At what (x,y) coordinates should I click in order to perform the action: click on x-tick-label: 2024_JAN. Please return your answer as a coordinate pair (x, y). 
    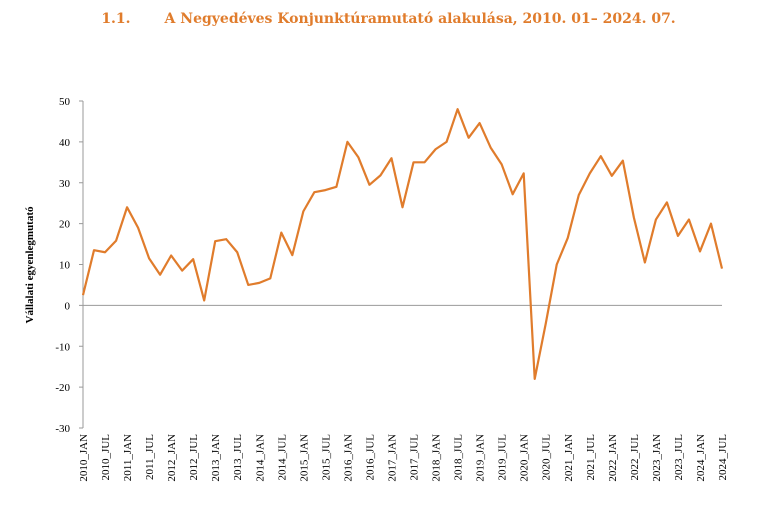
    Looking at the image, I should click on (701, 458).